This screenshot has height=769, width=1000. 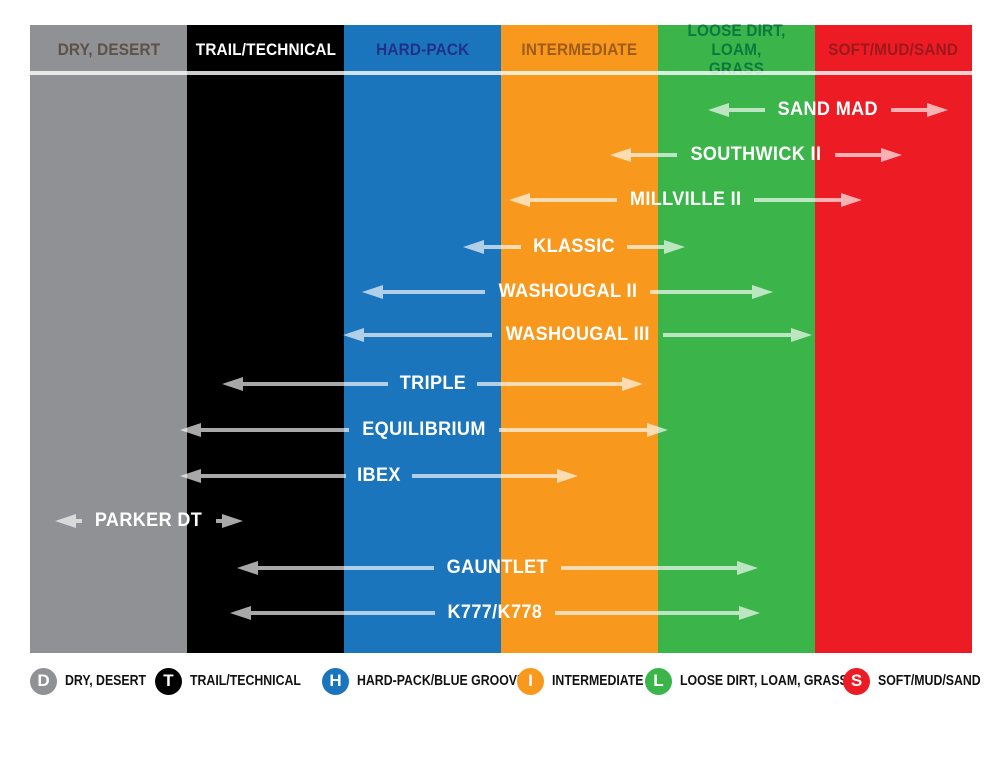 What do you see at coordinates (335, 681) in the screenshot?
I see `legend-circle-h-icon: H` at bounding box center [335, 681].